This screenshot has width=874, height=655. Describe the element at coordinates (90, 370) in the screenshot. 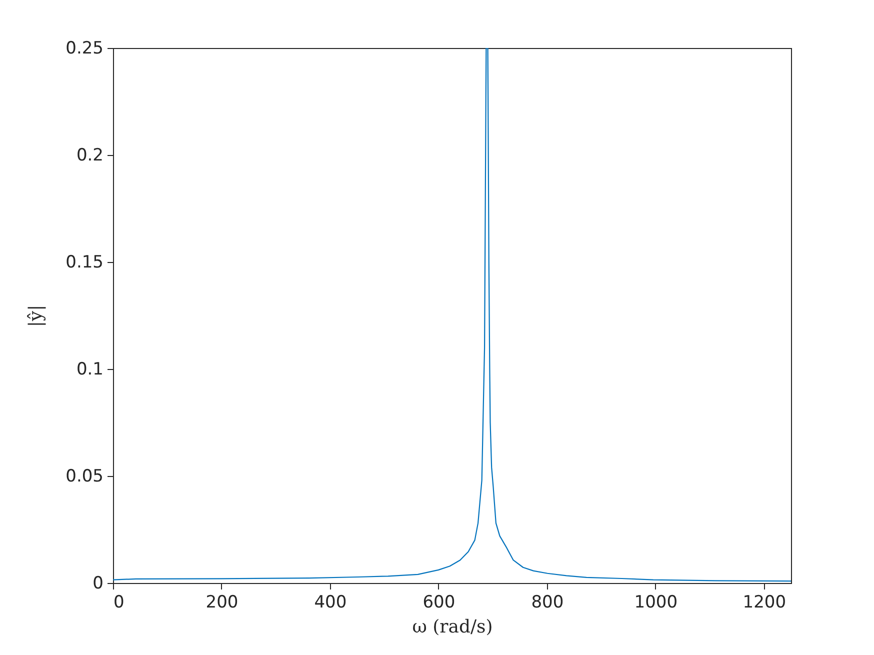

I see `y-tick-label: 0.1` at that location.